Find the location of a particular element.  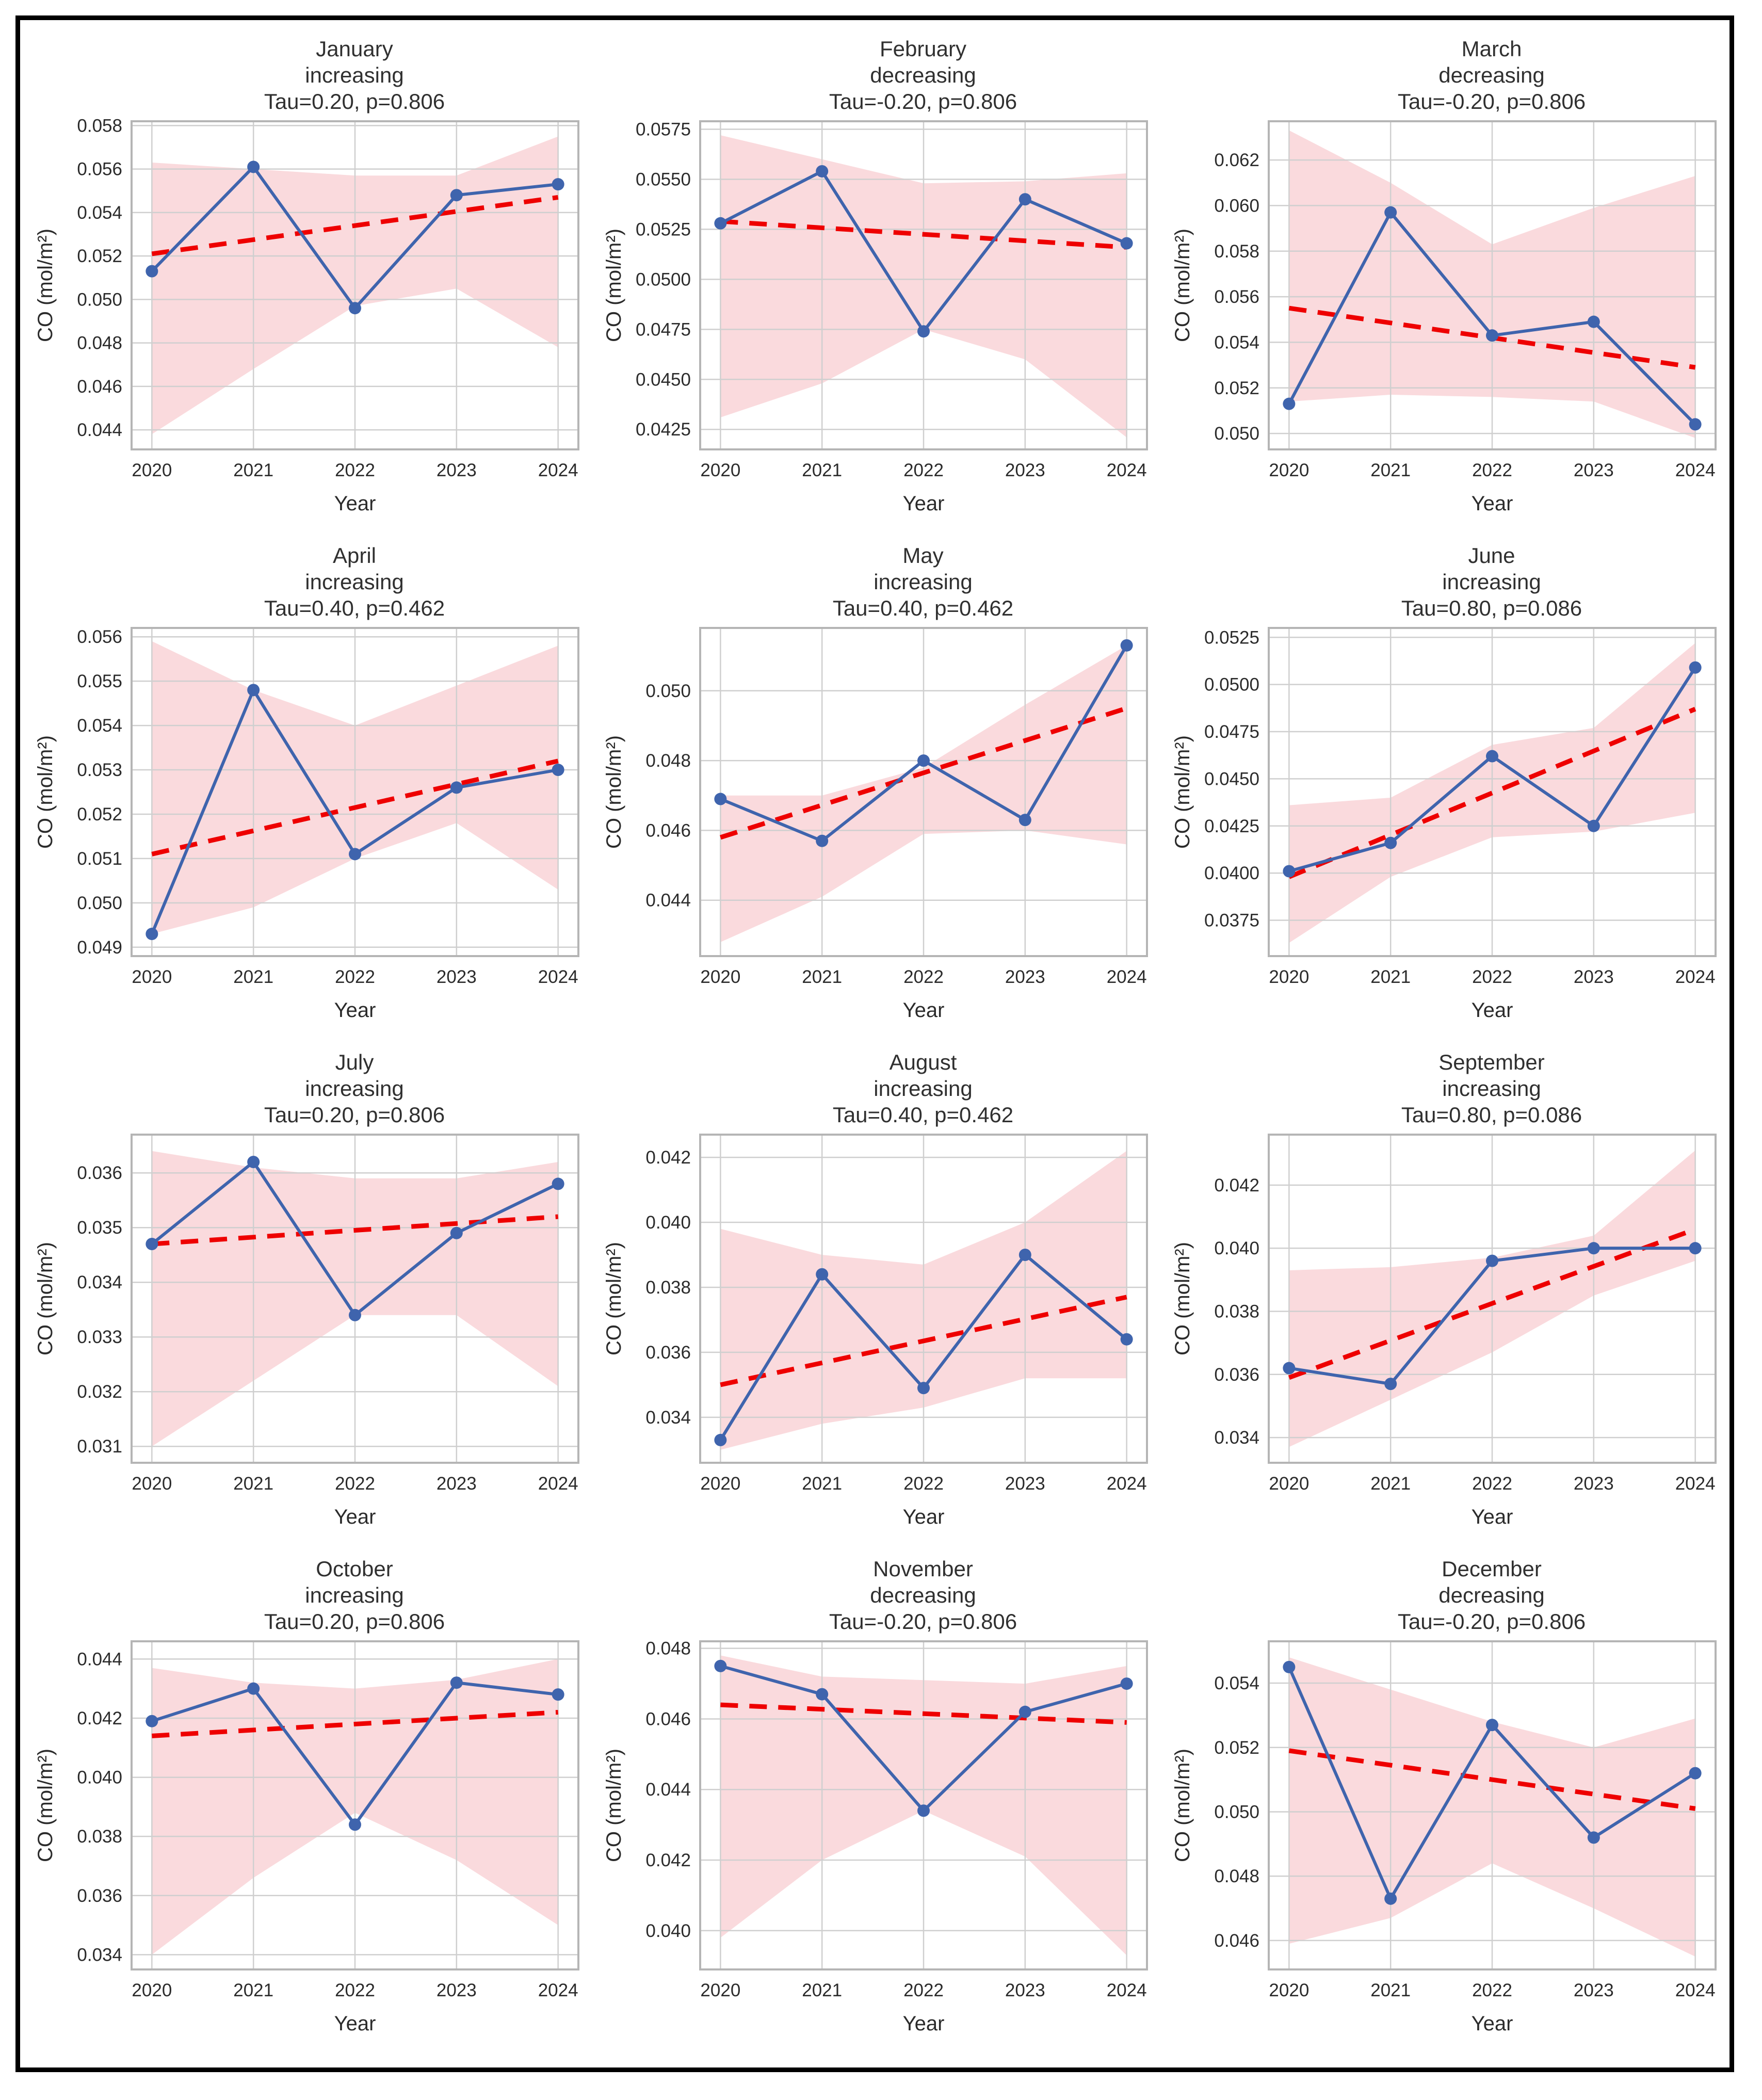

chart-title: April increasing Tau=0.40, p=0.462 is located at coordinates (309, 582).